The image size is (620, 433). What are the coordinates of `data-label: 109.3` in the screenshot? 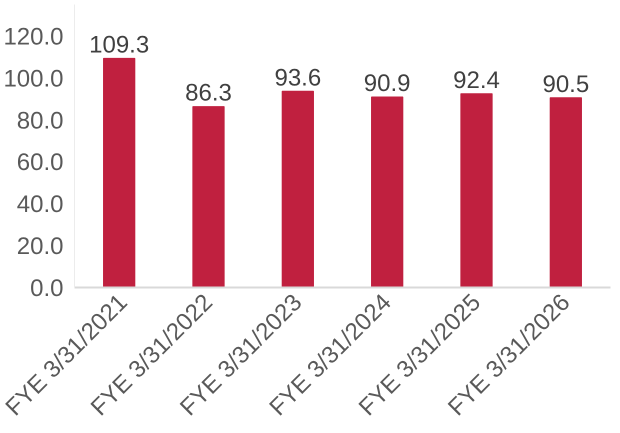 It's located at (119, 44).